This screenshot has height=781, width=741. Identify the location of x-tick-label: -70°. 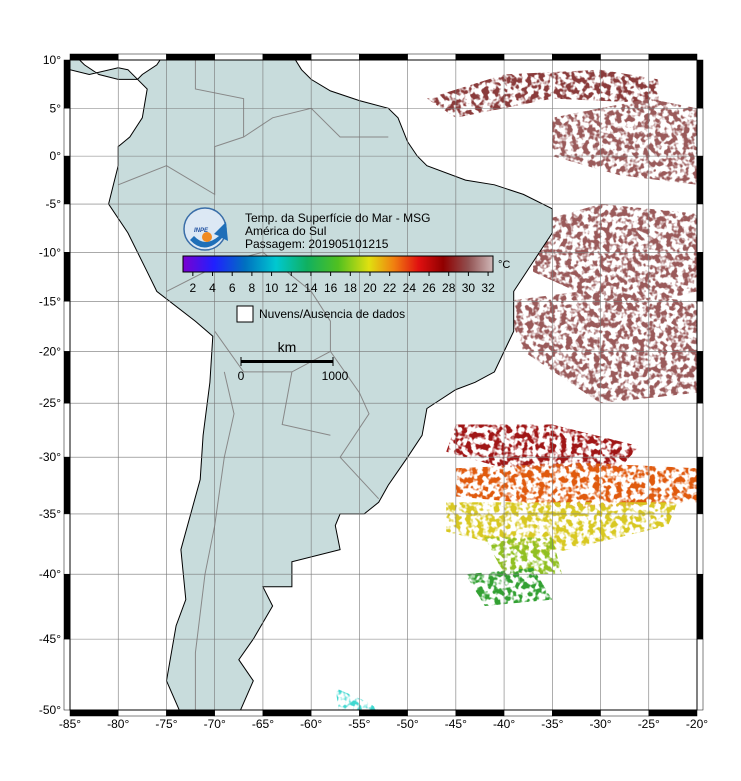
(215, 724).